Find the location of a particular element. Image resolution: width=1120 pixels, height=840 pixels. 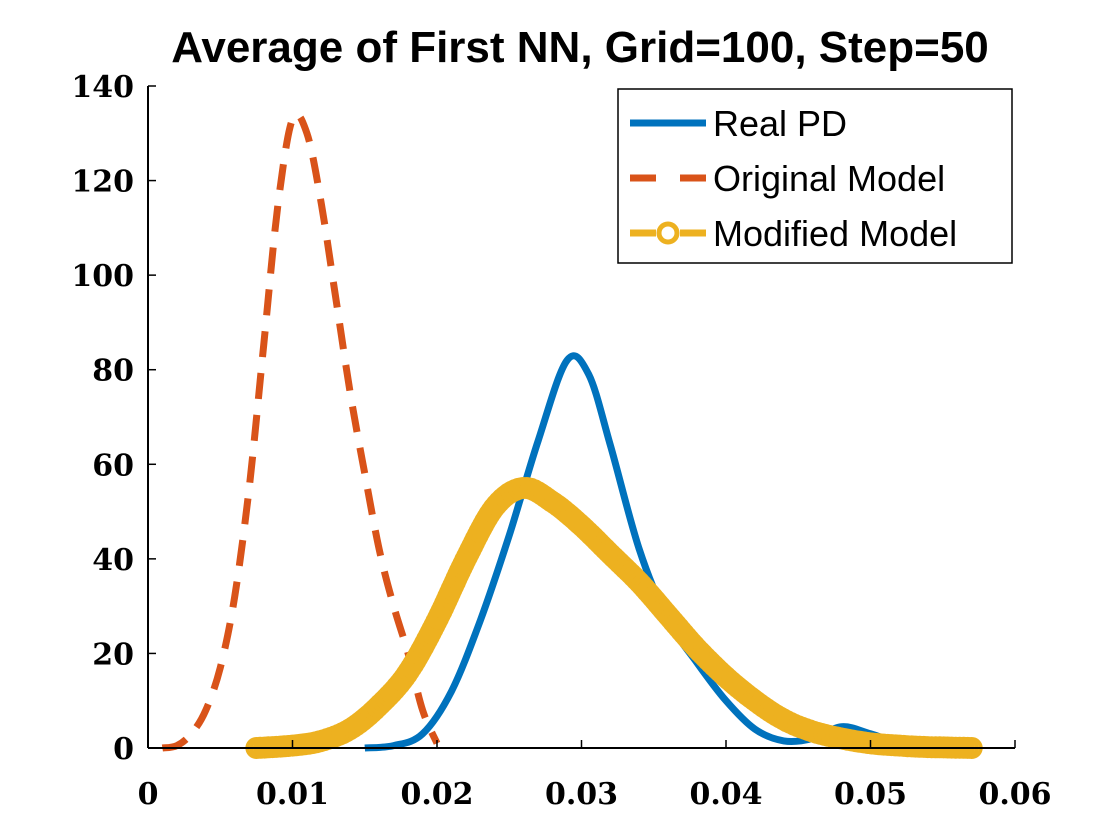

y-ticks: 0 20 40 60 80 100 120 140 is located at coordinates (113, 418).